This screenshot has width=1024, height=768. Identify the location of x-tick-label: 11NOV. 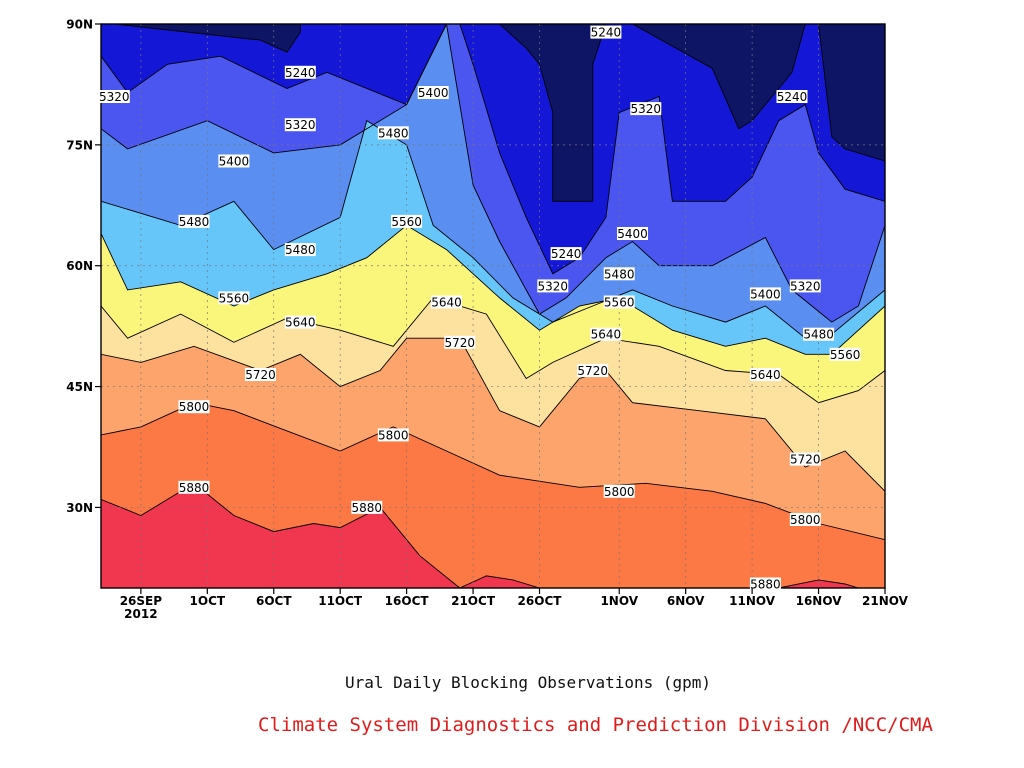
(752, 601).